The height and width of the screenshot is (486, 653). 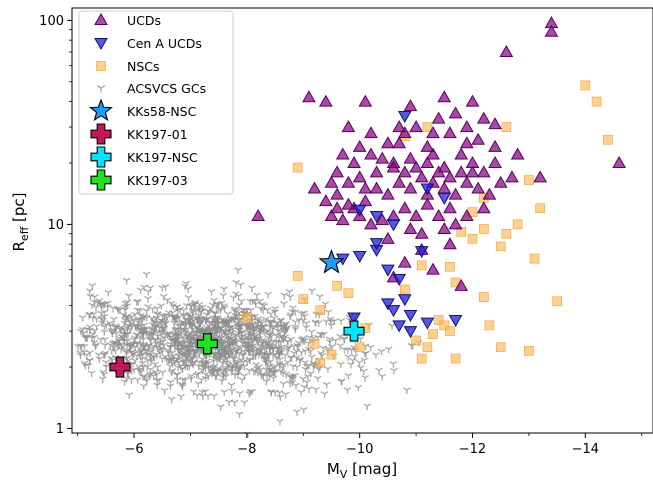 I want to click on legend-label-kks58-nsc: KKs58-NSC, so click(x=162, y=111).